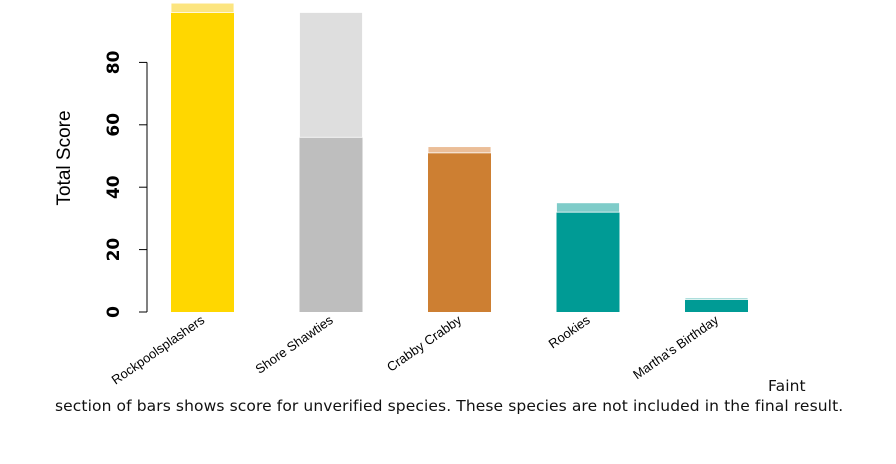 The height and width of the screenshot is (464, 896). What do you see at coordinates (569, 332) in the screenshot?
I see `x-tick-label: Rookies` at bounding box center [569, 332].